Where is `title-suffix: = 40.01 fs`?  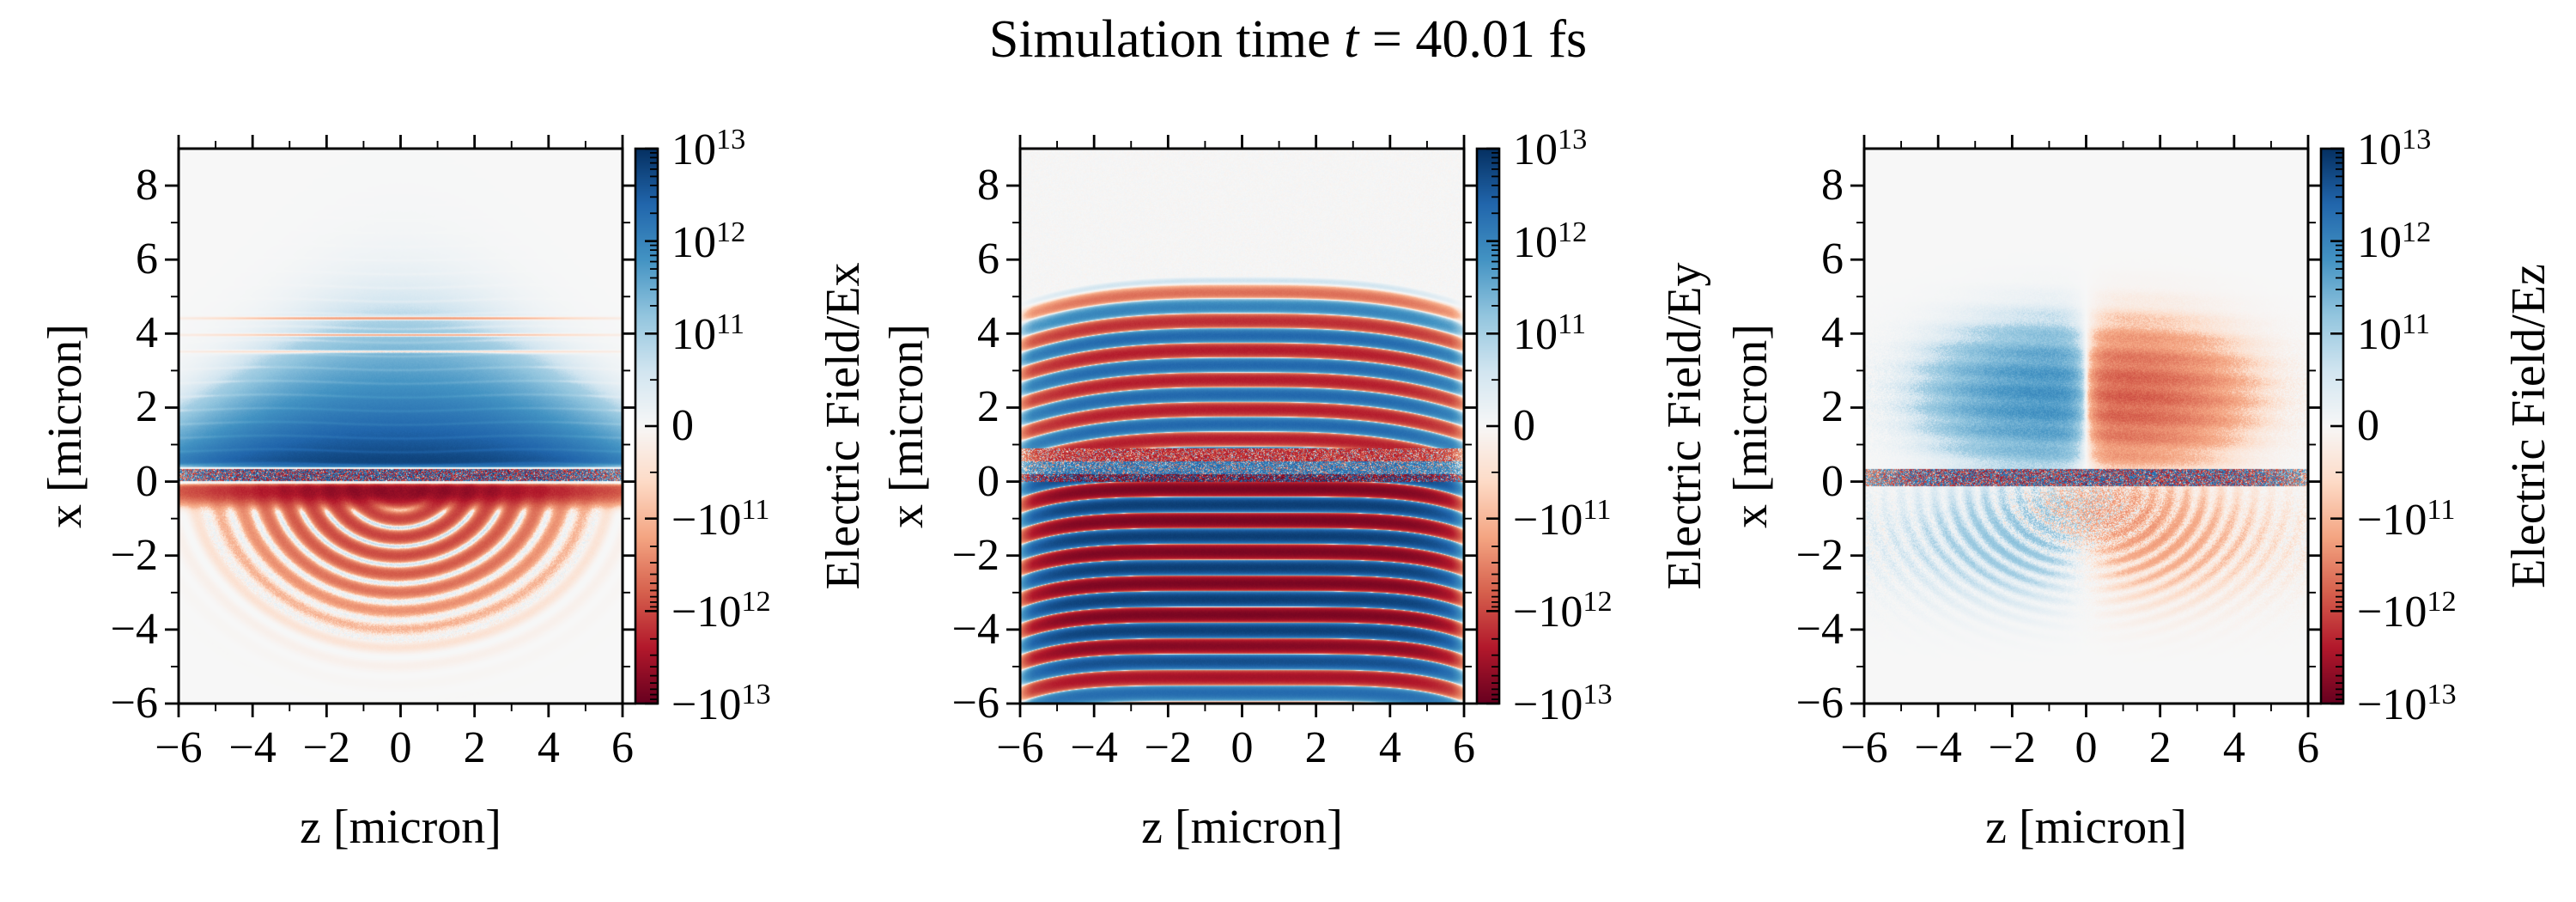 title-suffix: = 40.01 fs is located at coordinates (1473, 39).